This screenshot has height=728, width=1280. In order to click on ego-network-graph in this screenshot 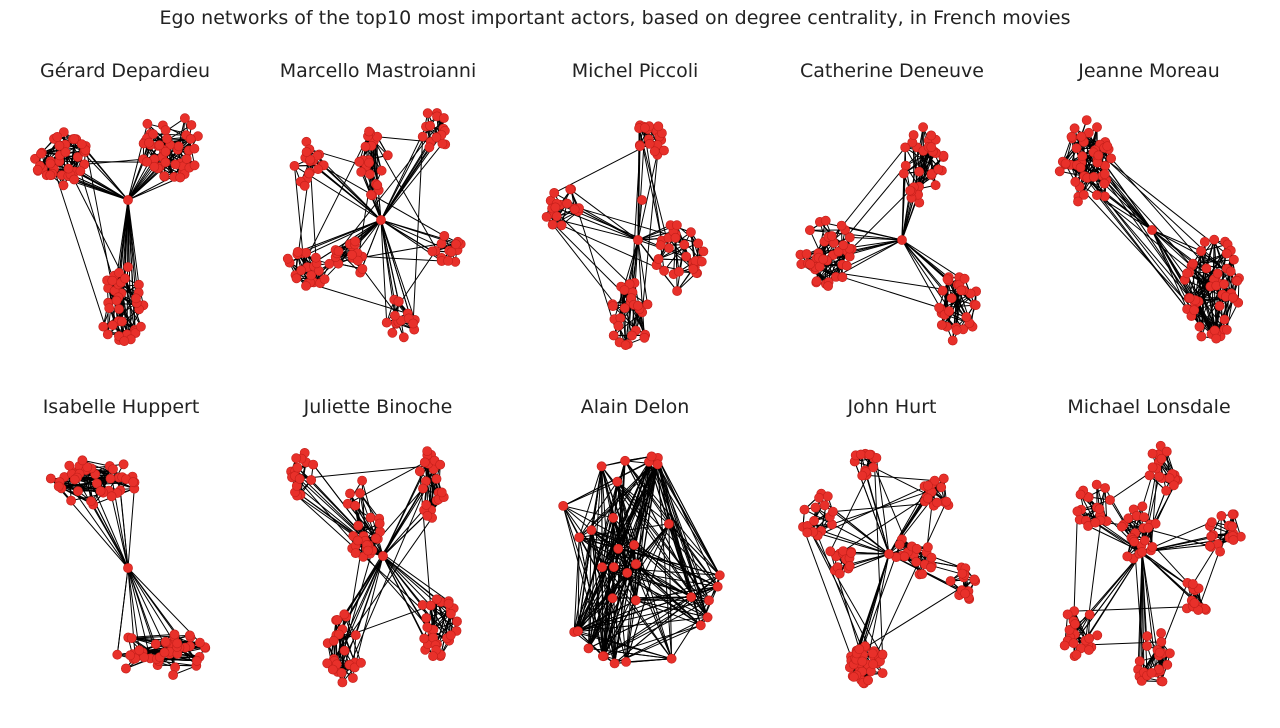, I will do `click(374, 567)`.